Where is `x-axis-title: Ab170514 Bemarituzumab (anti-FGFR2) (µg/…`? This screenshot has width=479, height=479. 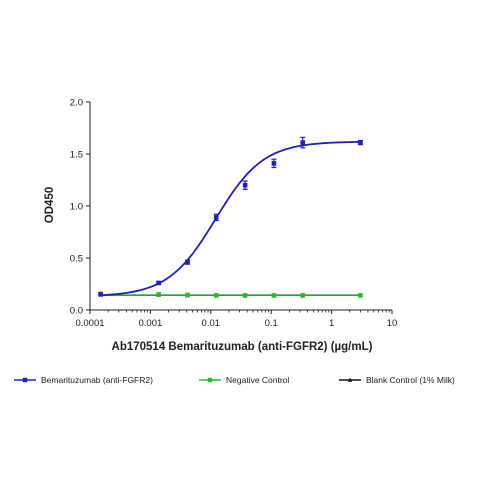
x-axis-title: Ab170514 Bemarituzumab (anti-FGFR2) (µg/… is located at coordinates (242, 347).